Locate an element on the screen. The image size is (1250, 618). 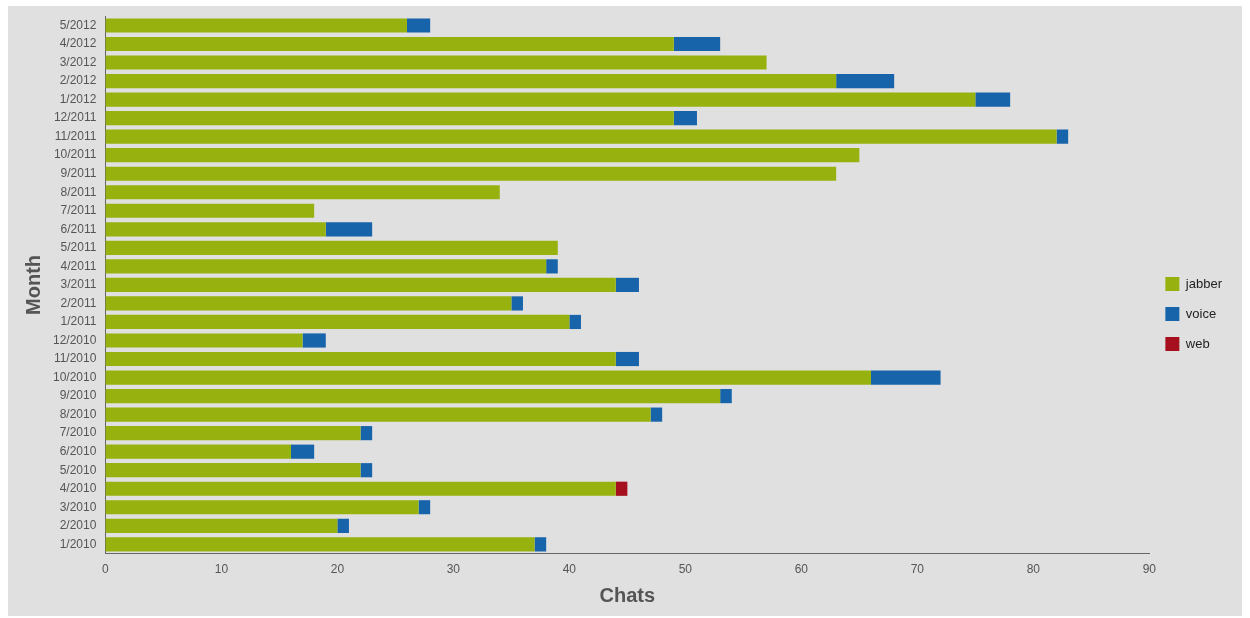
y-tick-label: 9/2010 is located at coordinates (78, 395).